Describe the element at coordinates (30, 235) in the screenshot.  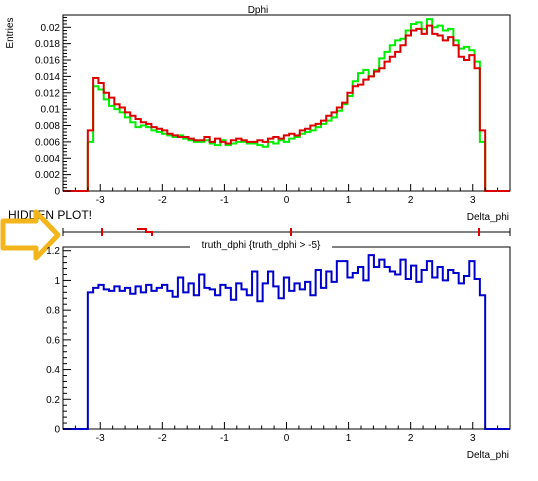
I see `arrow-icon` at that location.